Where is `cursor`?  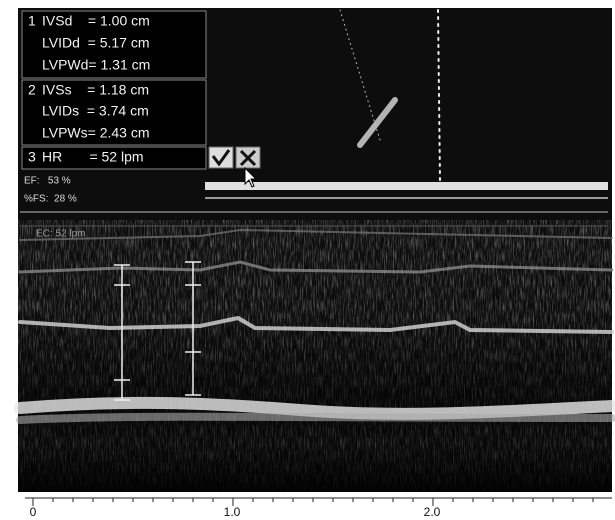
cursor is located at coordinates (251, 177).